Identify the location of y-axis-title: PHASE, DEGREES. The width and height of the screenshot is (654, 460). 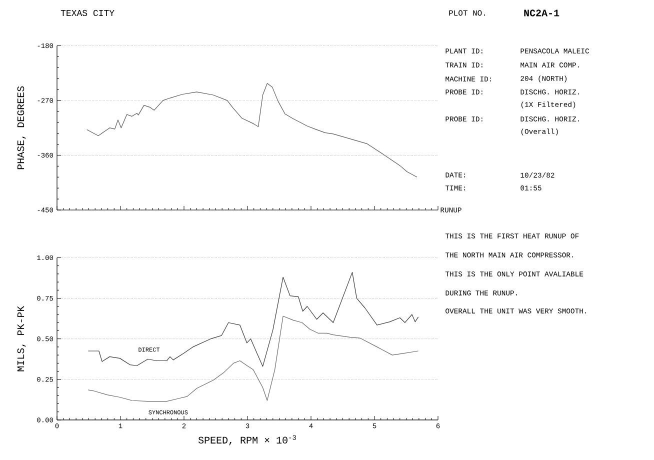
(21, 128).